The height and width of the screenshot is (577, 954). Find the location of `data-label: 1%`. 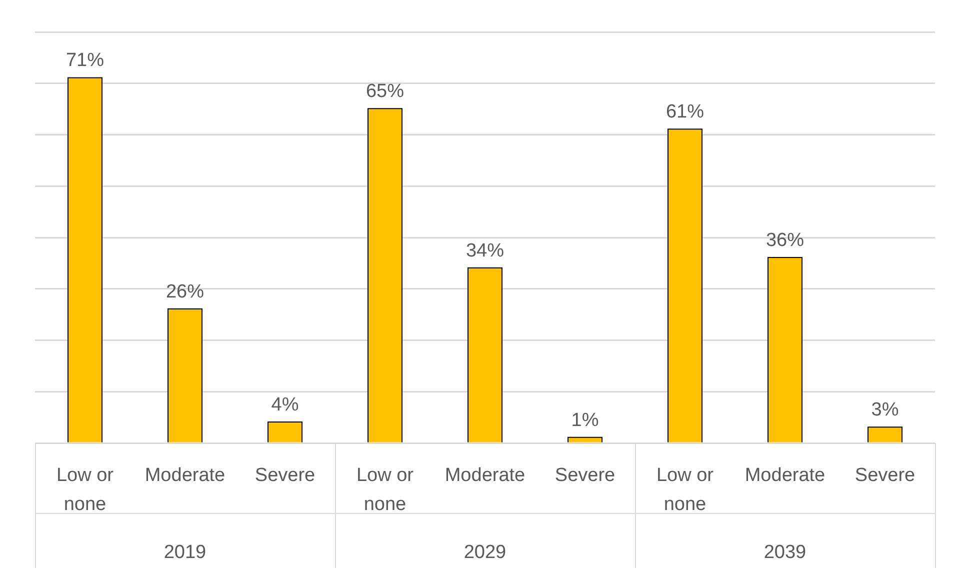

data-label: 1% is located at coordinates (585, 420).